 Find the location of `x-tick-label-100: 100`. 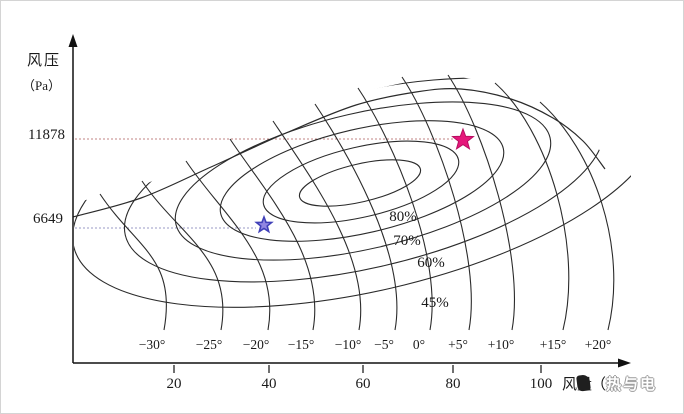

x-tick-label-100: 100 is located at coordinates (541, 384).